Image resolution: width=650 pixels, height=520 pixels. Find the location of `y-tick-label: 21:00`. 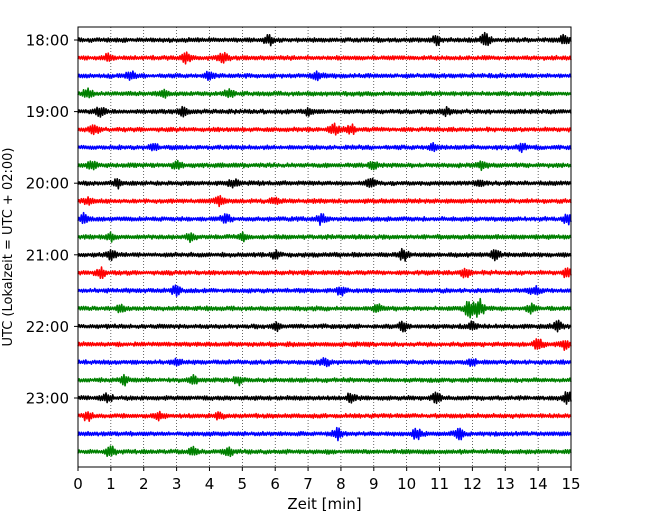

y-tick-label: 21:00 is located at coordinates (47, 255).